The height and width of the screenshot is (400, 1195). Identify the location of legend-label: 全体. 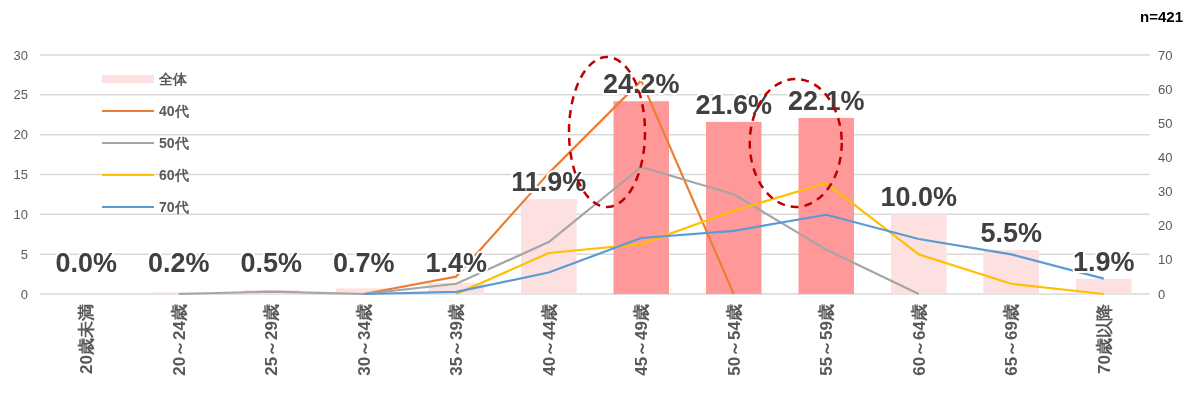
(173, 78).